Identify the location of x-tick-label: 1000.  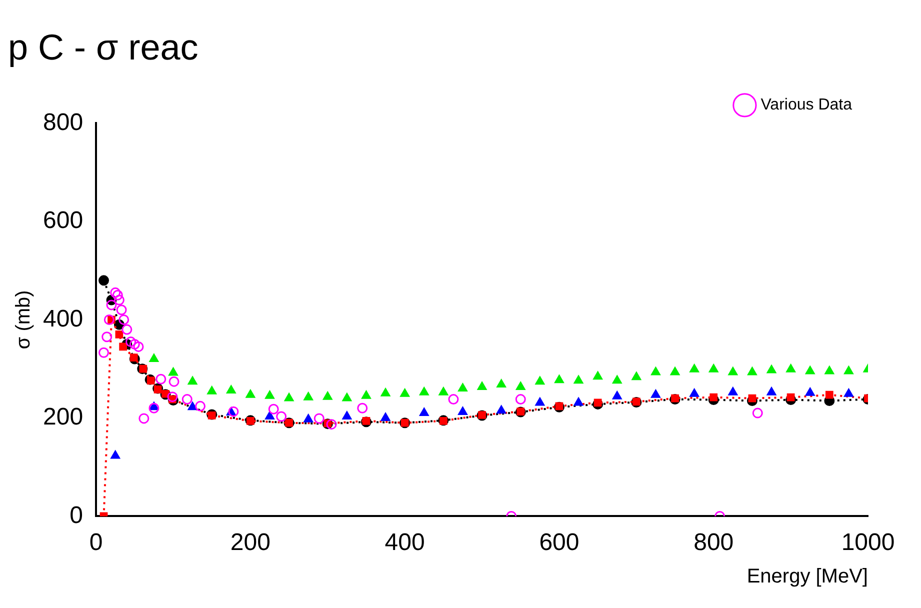
(868, 542).